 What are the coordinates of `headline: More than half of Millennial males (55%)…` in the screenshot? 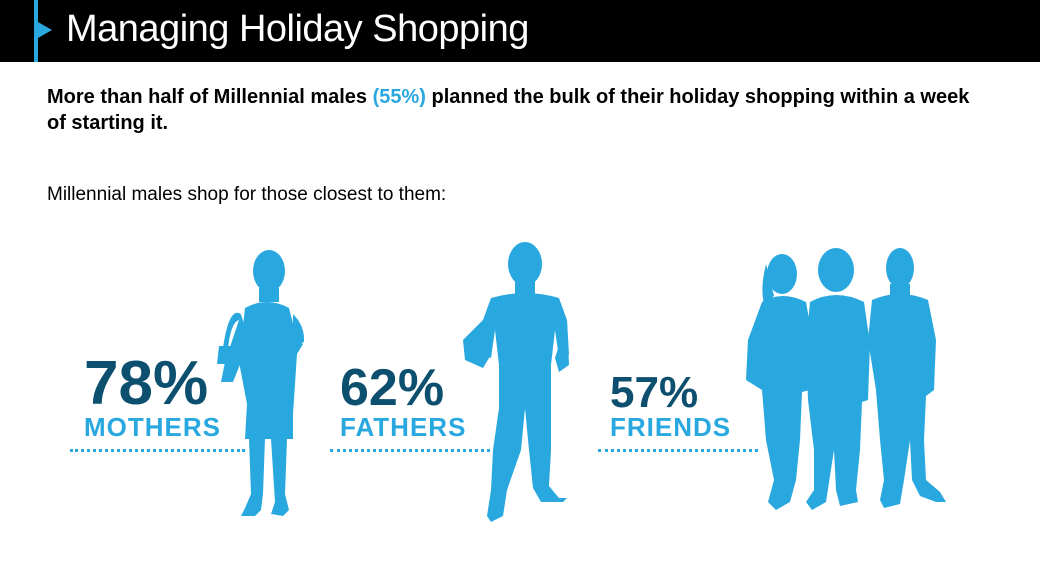 It's located at (517, 110).